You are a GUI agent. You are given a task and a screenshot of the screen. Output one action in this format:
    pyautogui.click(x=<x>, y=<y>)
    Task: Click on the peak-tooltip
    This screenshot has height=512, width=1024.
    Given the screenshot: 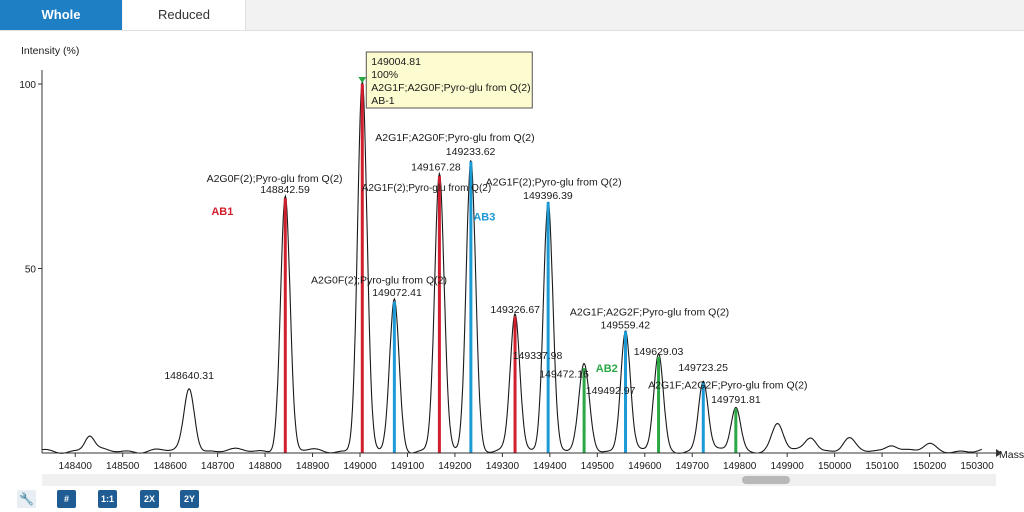 What is the action you would take?
    pyautogui.click(x=449, y=80)
    